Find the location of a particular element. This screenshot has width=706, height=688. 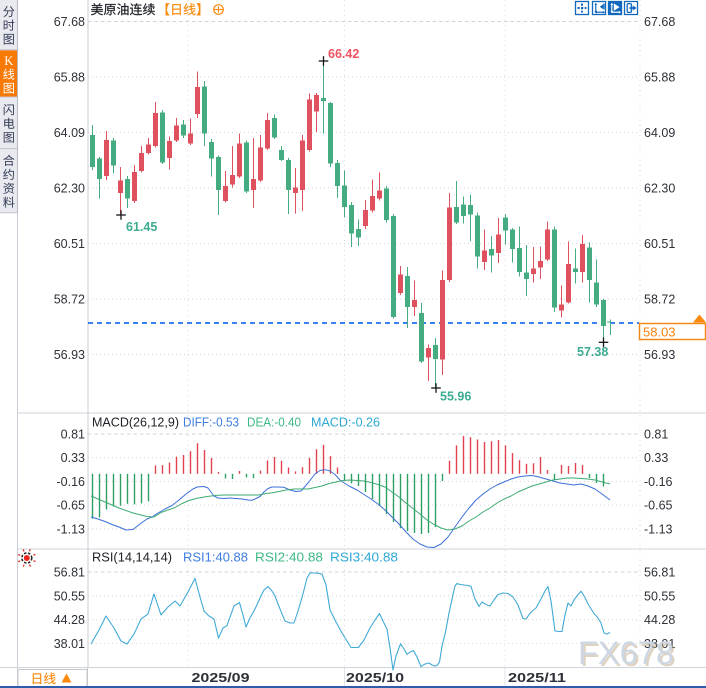

svg-text: 58.03 is located at coordinates (659, 332).